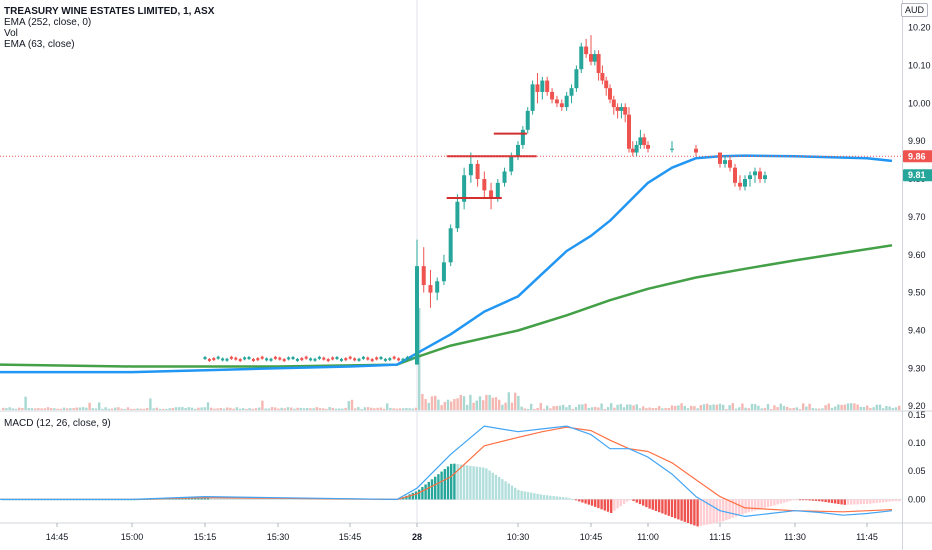 This screenshot has height=550, width=932. Describe the element at coordinates (919, 65) in the screenshot. I see `price-tick-label: 10.10` at that location.